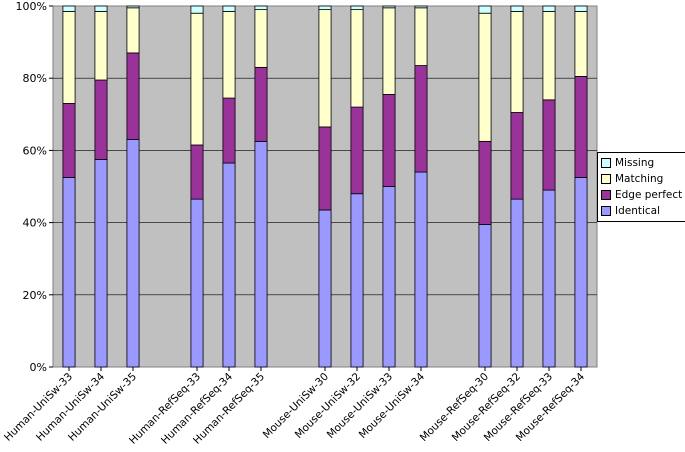  I want to click on legend-label-matching: Matching, so click(639, 179).